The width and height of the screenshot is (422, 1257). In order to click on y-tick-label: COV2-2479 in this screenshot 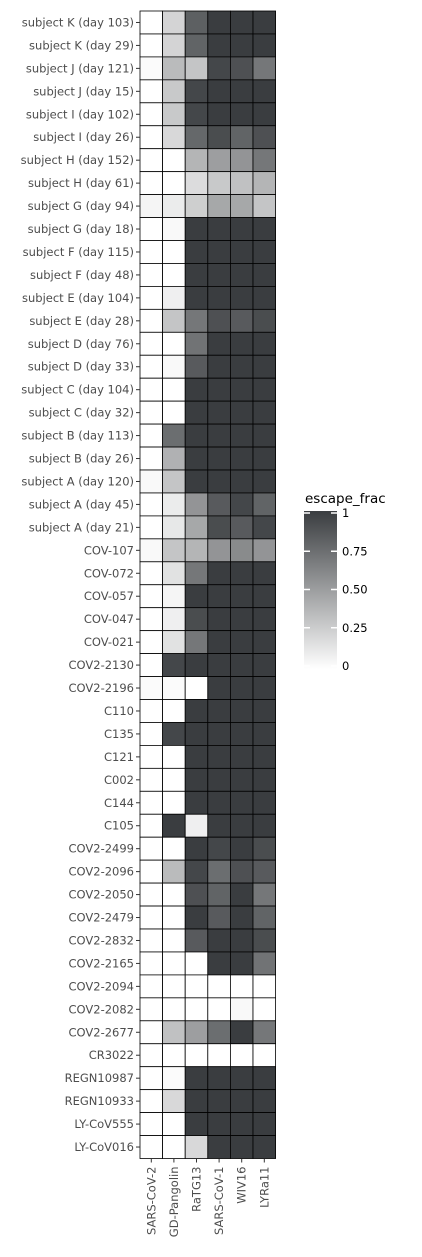, I will do `click(101, 918)`.